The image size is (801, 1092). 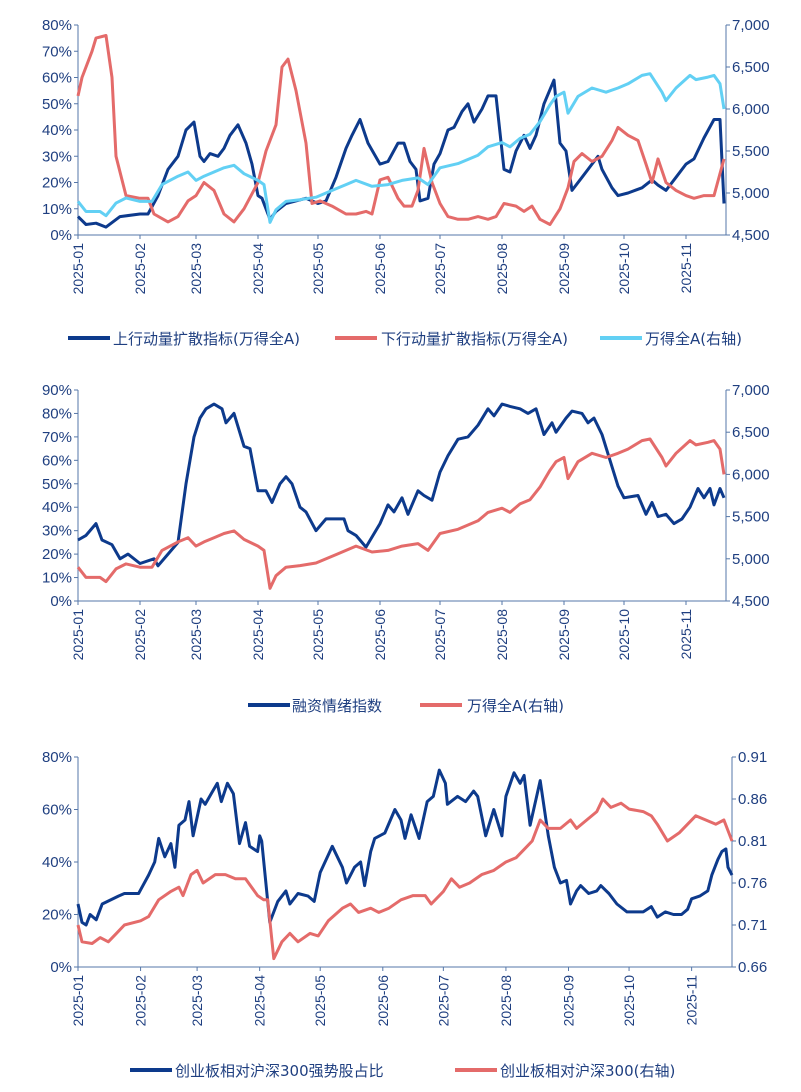 What do you see at coordinates (474, 339) in the screenshot?
I see `legend-label: 下行动量扩散指标(万得全A)` at bounding box center [474, 339].